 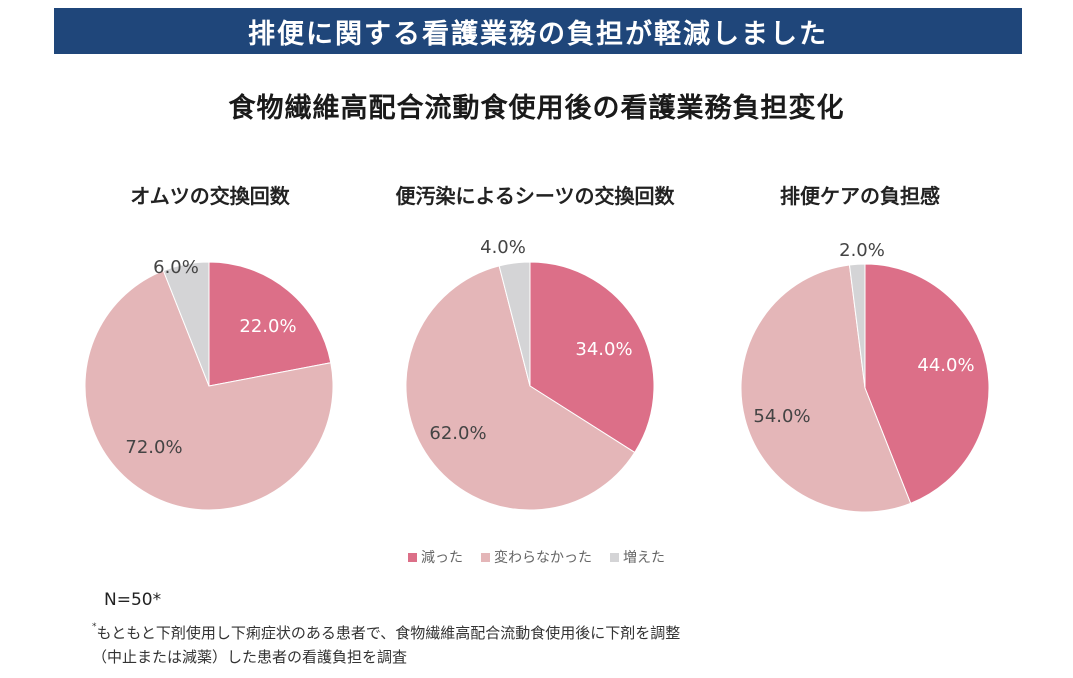 What do you see at coordinates (536, 108) in the screenshot?
I see `main-title: 食物繊維高配合流動食使用後の看護業務負担変化` at bounding box center [536, 108].